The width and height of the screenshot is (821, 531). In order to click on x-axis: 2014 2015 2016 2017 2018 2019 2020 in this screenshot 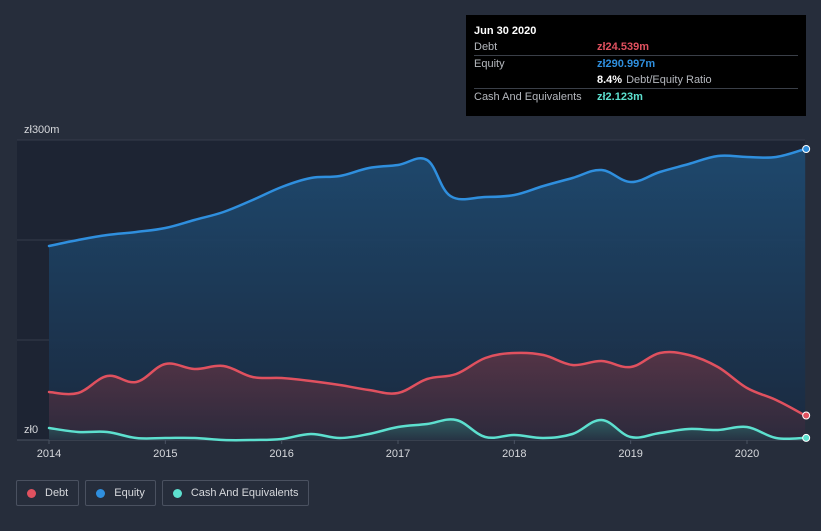, I will do `click(398, 450)`.